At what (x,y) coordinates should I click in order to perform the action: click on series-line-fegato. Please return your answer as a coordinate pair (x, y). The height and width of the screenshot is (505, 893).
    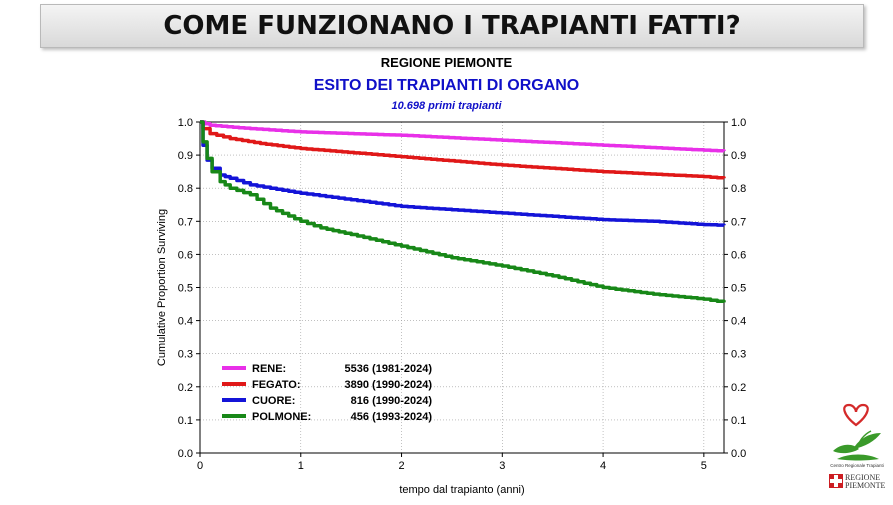
    Looking at the image, I should click on (463, 150).